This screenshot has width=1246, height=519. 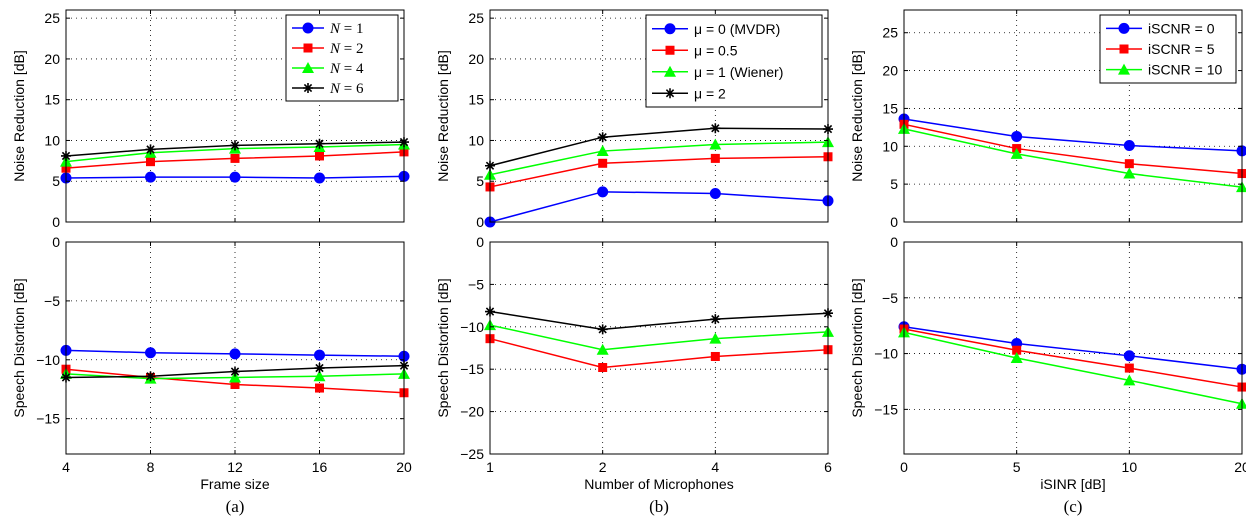 I want to click on legend: N = 1N = 2N = 4N = 6, so click(x=342, y=58).